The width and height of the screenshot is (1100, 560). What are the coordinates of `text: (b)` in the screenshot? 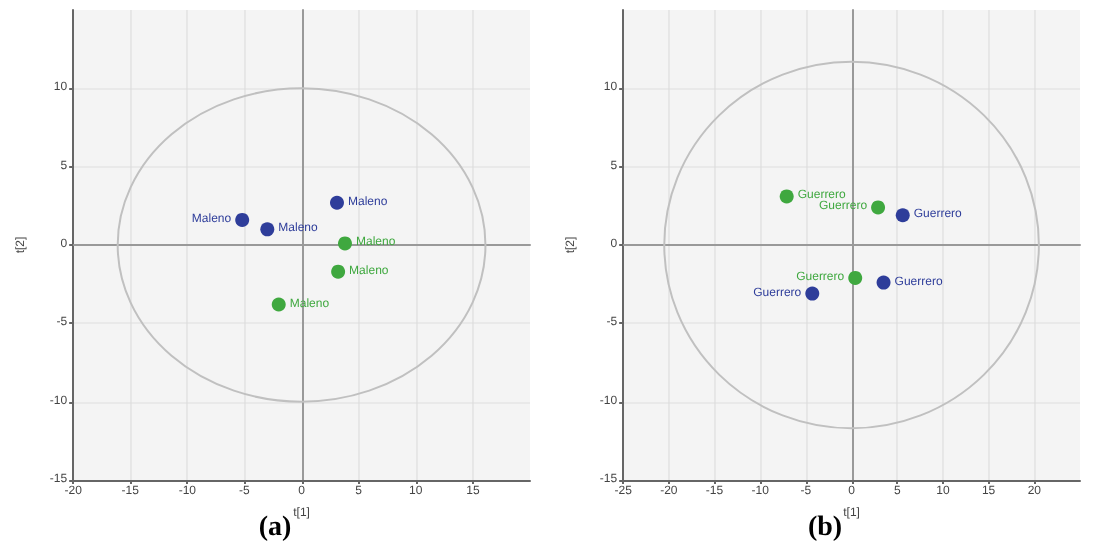 It's located at (825, 528).